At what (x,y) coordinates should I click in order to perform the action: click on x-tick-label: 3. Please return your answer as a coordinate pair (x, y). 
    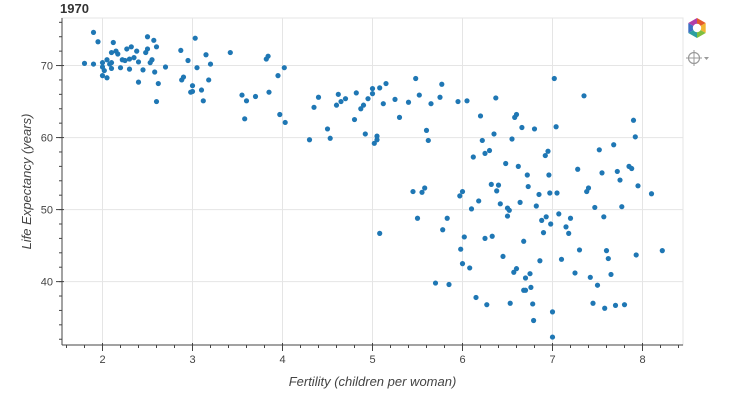
    Looking at the image, I should click on (192, 360).